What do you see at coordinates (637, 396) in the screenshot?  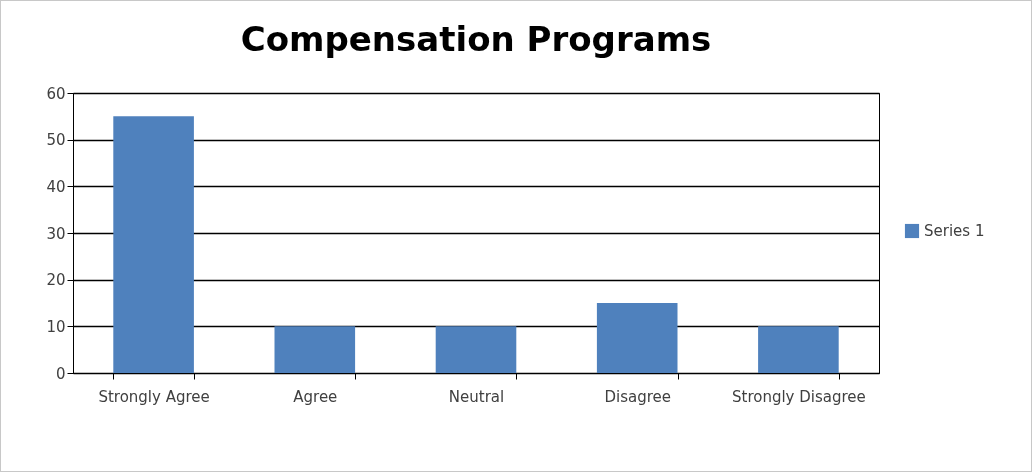 I see `x-tick-label: Disagree` at bounding box center [637, 396].